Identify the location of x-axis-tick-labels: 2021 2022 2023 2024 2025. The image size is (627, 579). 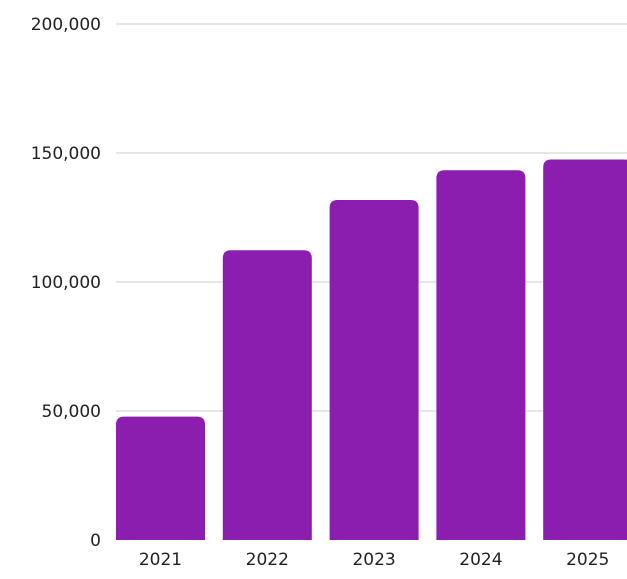
(374, 560).